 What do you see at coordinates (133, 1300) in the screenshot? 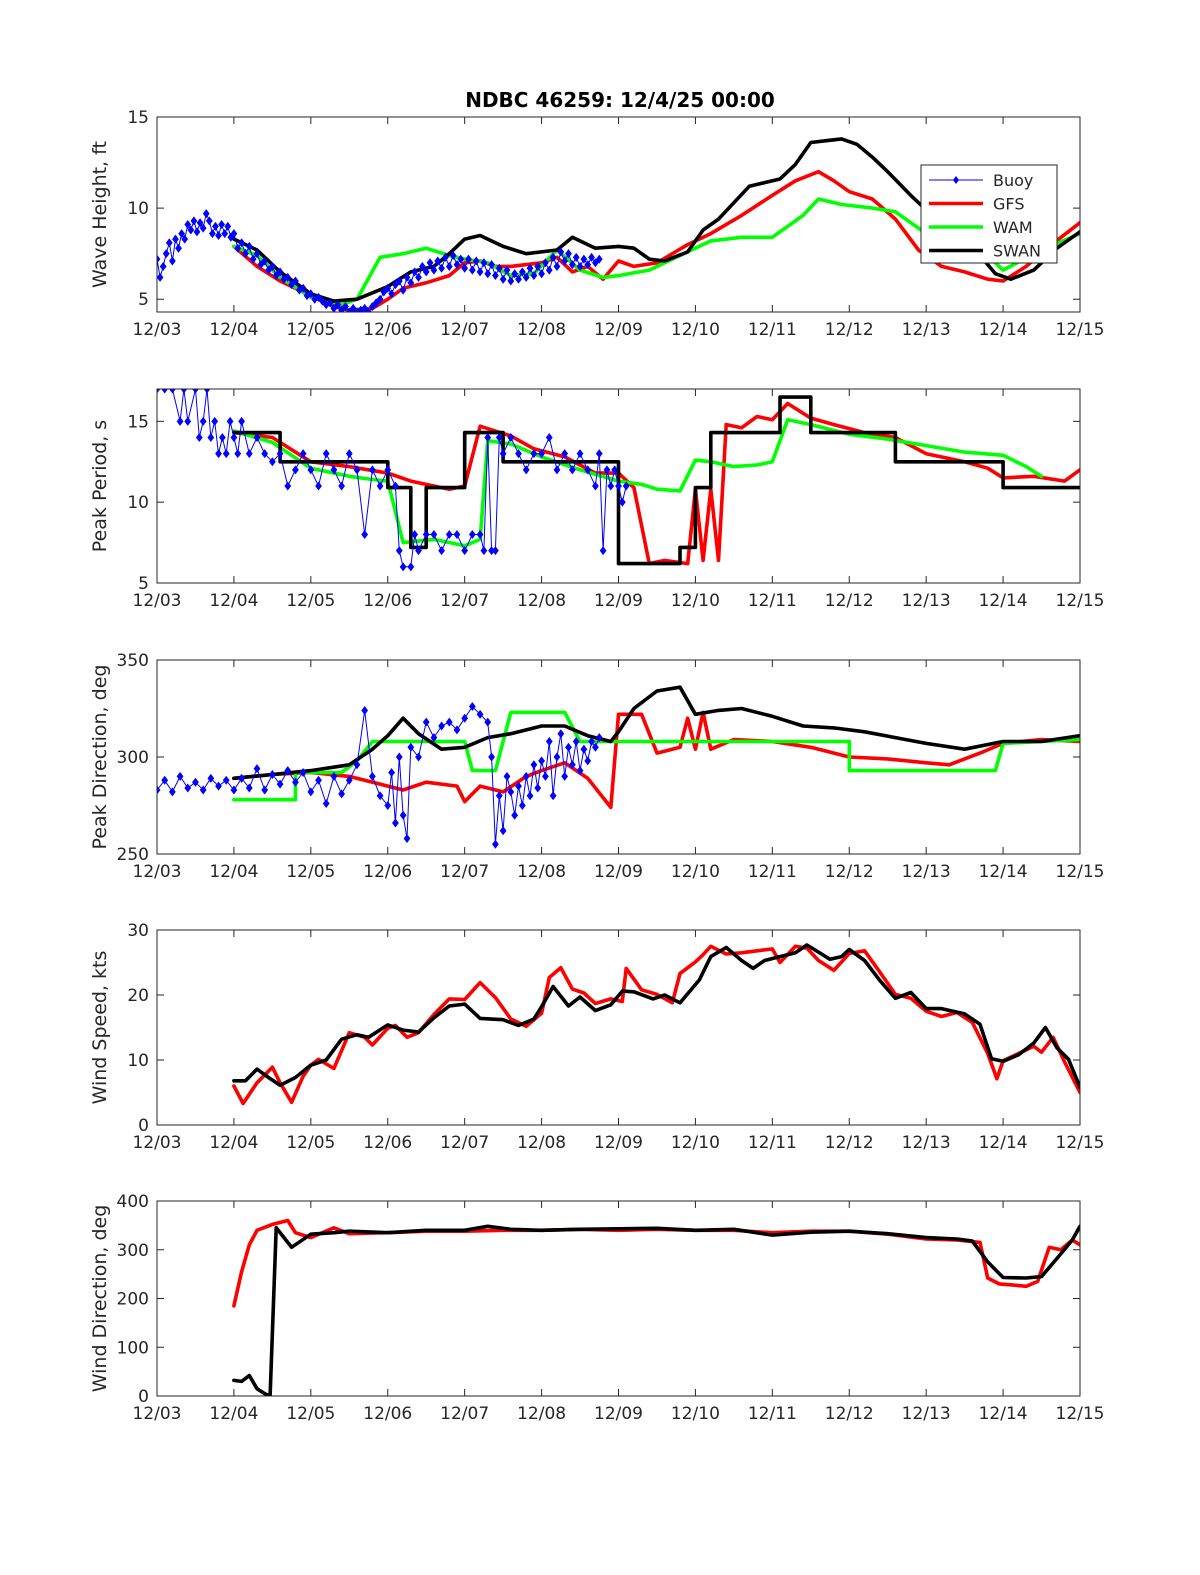
I see `y-tick-label: 200` at bounding box center [133, 1300].